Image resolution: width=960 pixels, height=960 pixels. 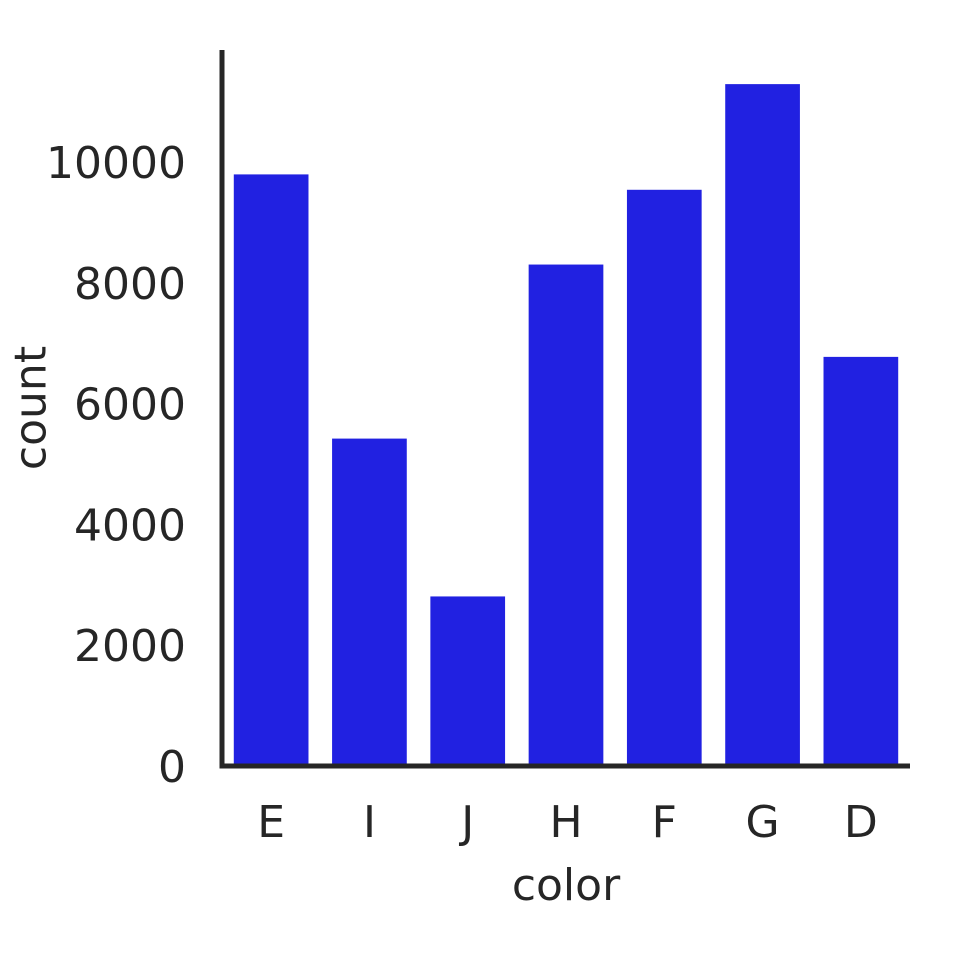 What do you see at coordinates (762, 425) in the screenshot?
I see `bar-G` at bounding box center [762, 425].